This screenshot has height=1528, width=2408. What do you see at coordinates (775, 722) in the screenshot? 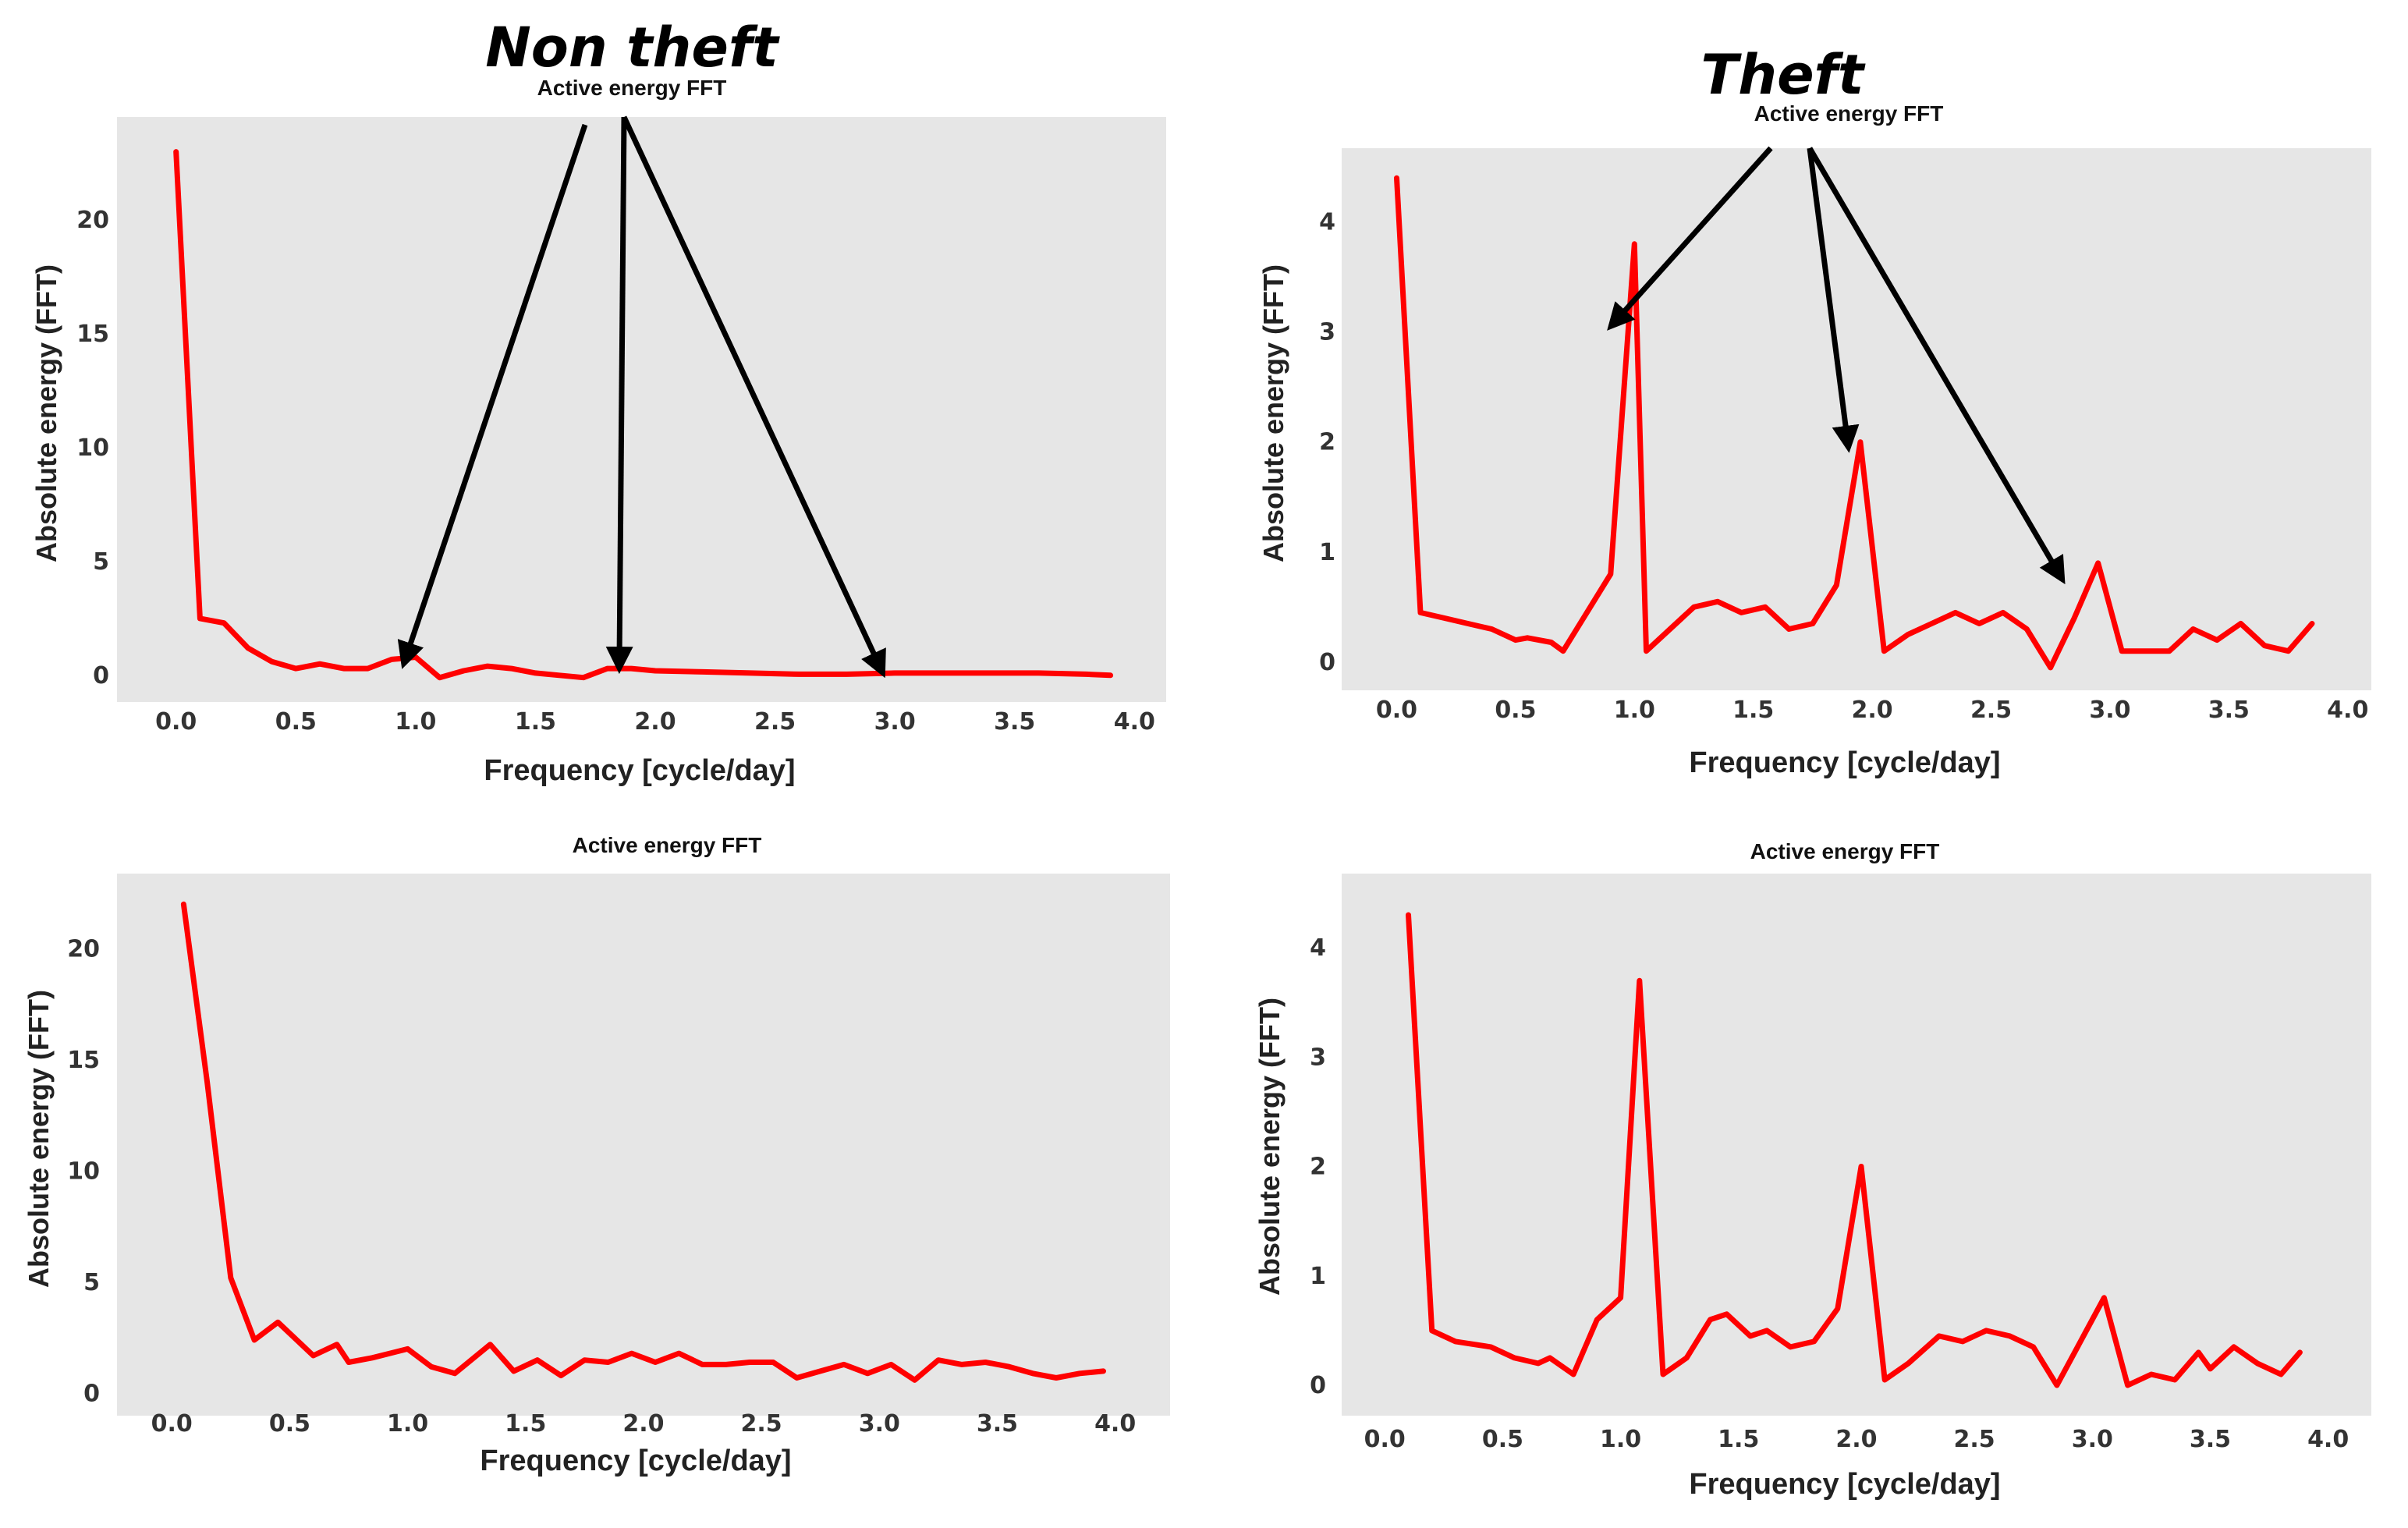
I see `nontheft_top-xtick-label: 2.5` at bounding box center [775, 722].